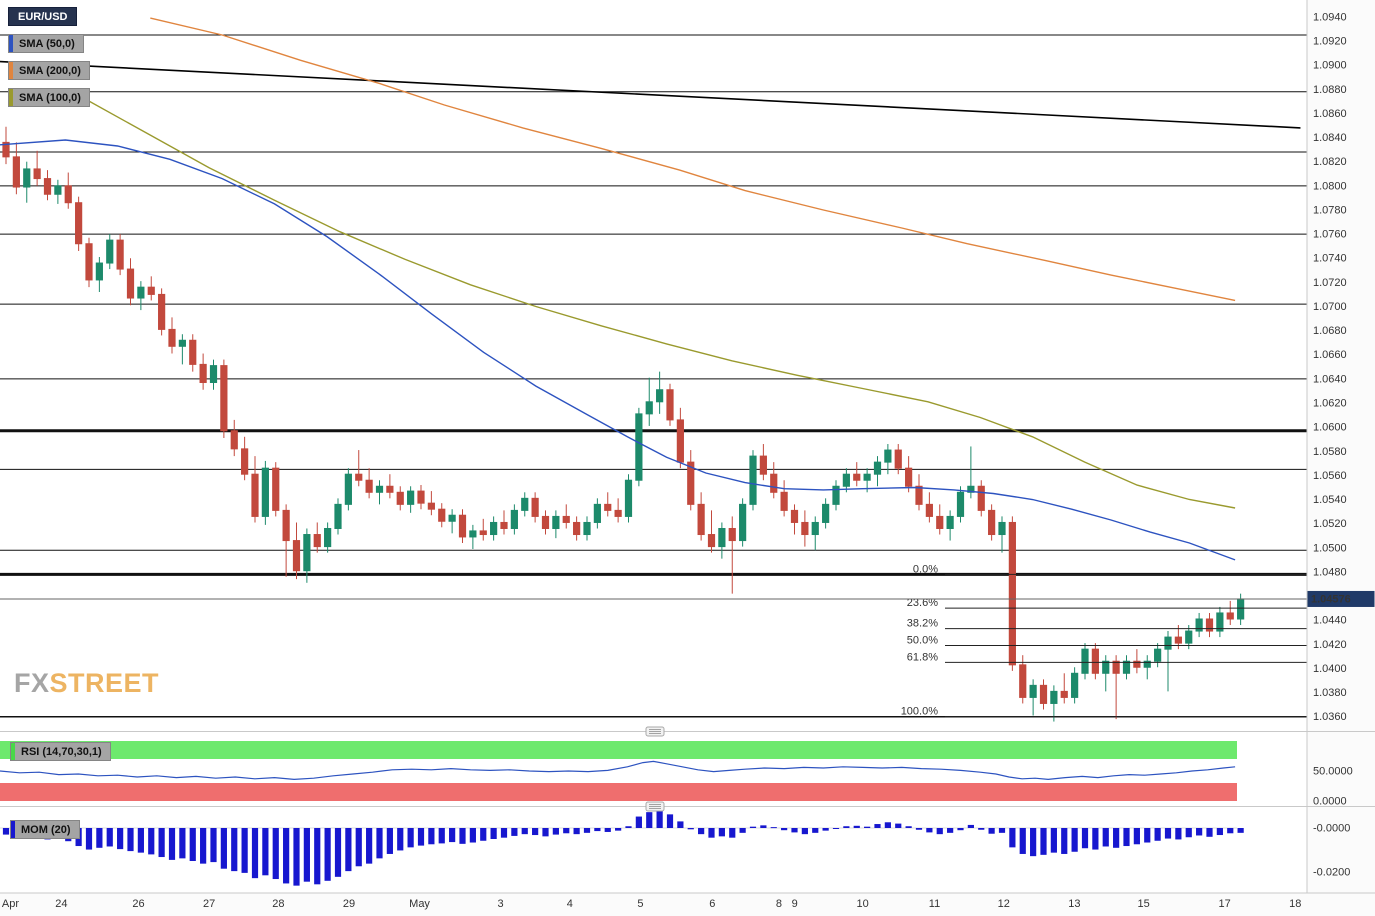 Image resolution: width=1375 pixels, height=916 pixels. What do you see at coordinates (650, 94) in the screenshot?
I see `trendline` at bounding box center [650, 94].